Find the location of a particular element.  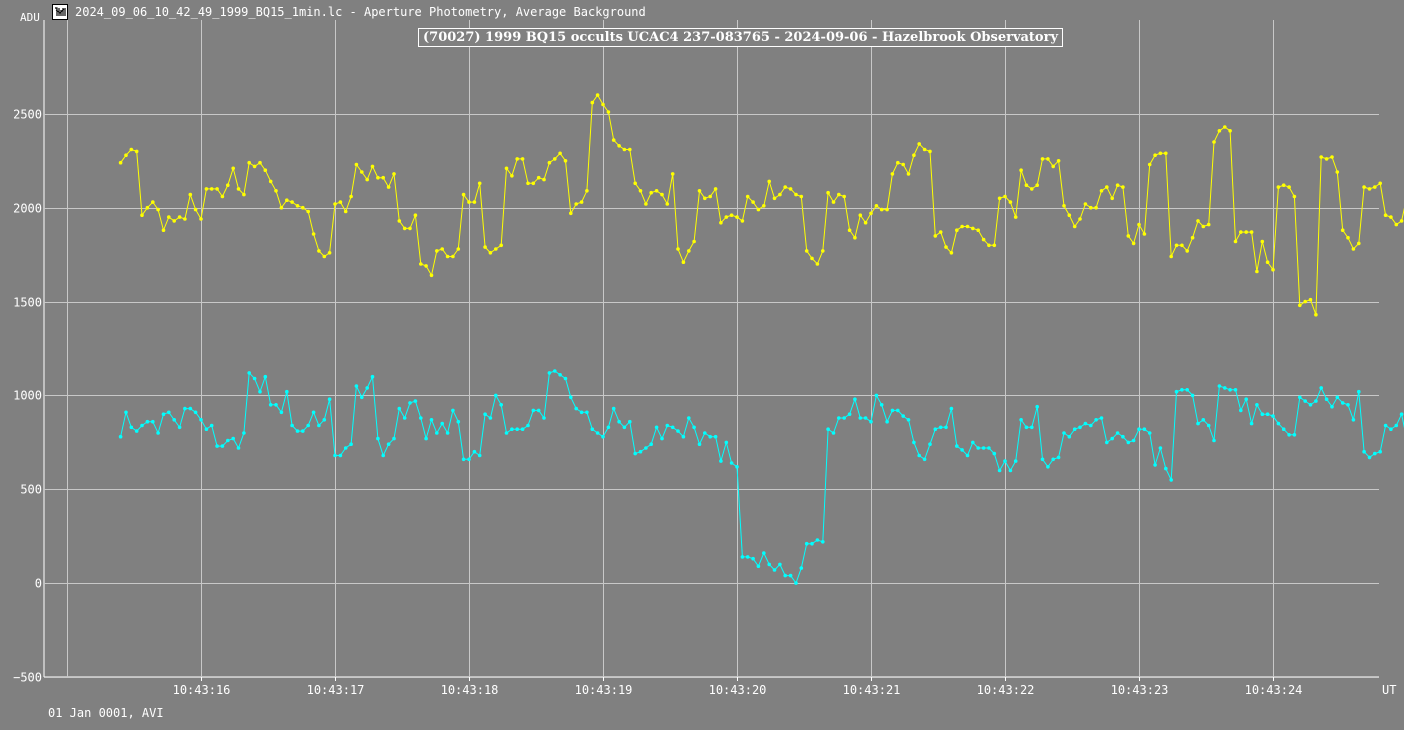

y-tick-label: 2000 is located at coordinates (27, 209).